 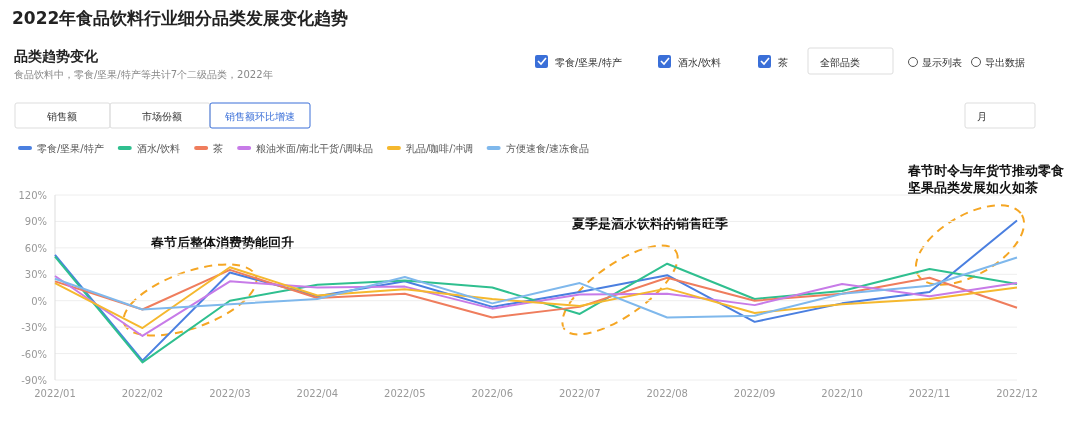 I want to click on annotation: 夏季是酒水饮料的销售旺季, so click(x=649, y=223).